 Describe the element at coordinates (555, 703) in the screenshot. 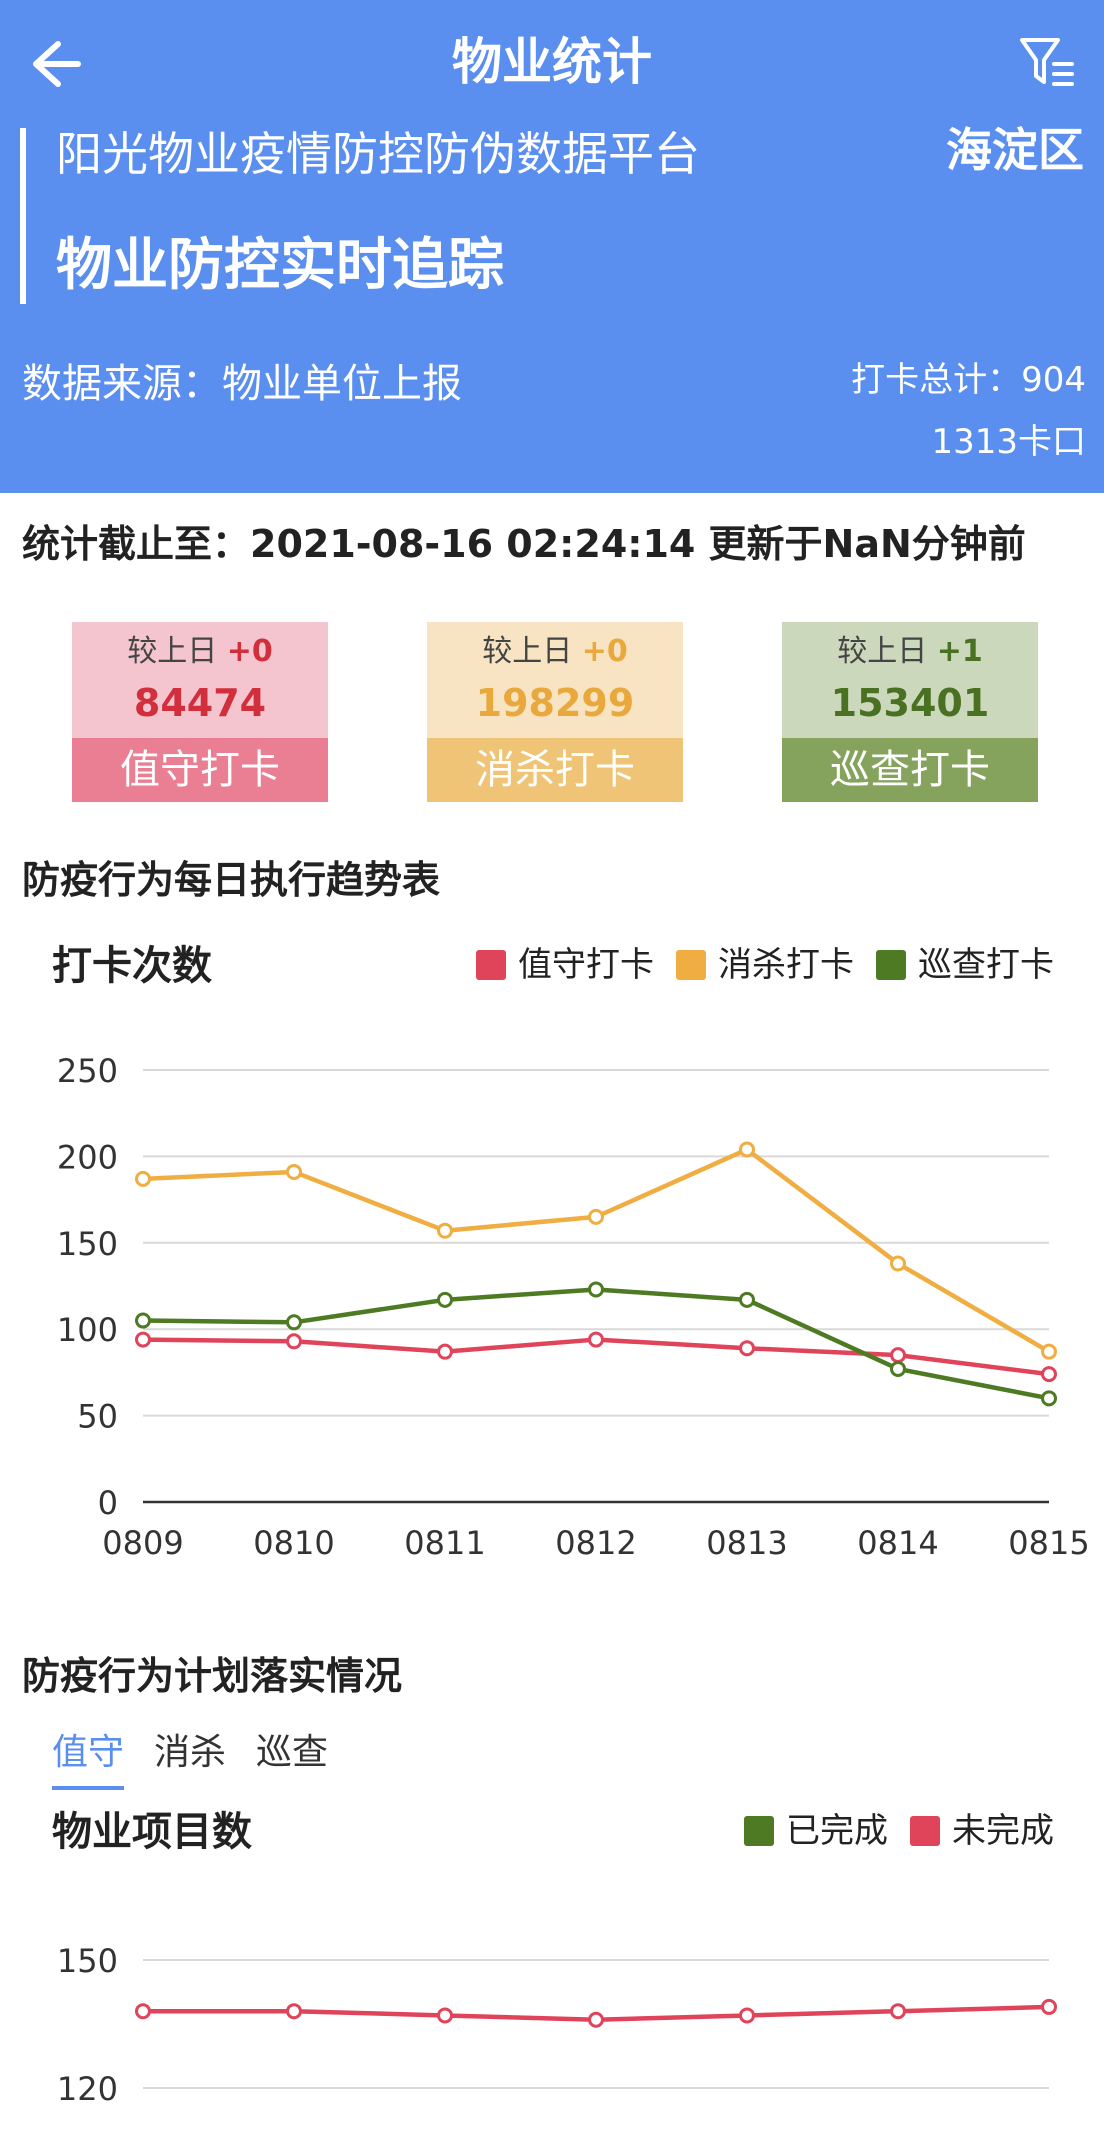

I see `card-value: 198299` at that location.